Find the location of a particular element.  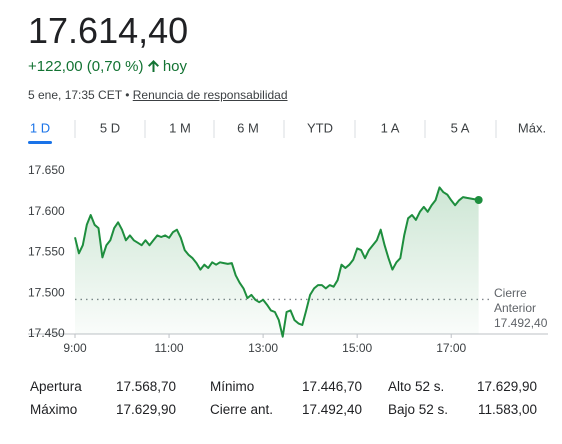

y-tick-label: 17.550 is located at coordinates (46, 252).